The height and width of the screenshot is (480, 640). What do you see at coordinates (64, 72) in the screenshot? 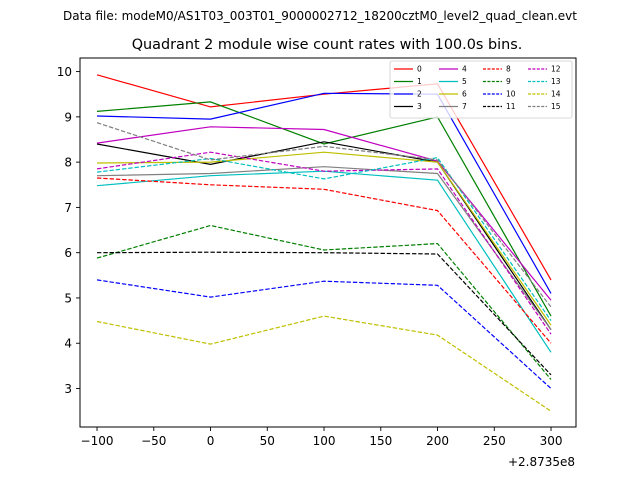
I see `y-tick-label: 10` at bounding box center [64, 72].